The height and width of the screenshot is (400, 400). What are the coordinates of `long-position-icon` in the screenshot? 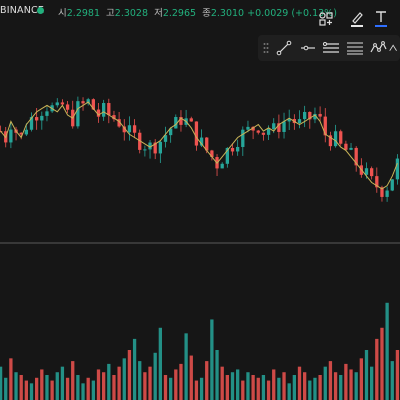 It's located at (355, 48).